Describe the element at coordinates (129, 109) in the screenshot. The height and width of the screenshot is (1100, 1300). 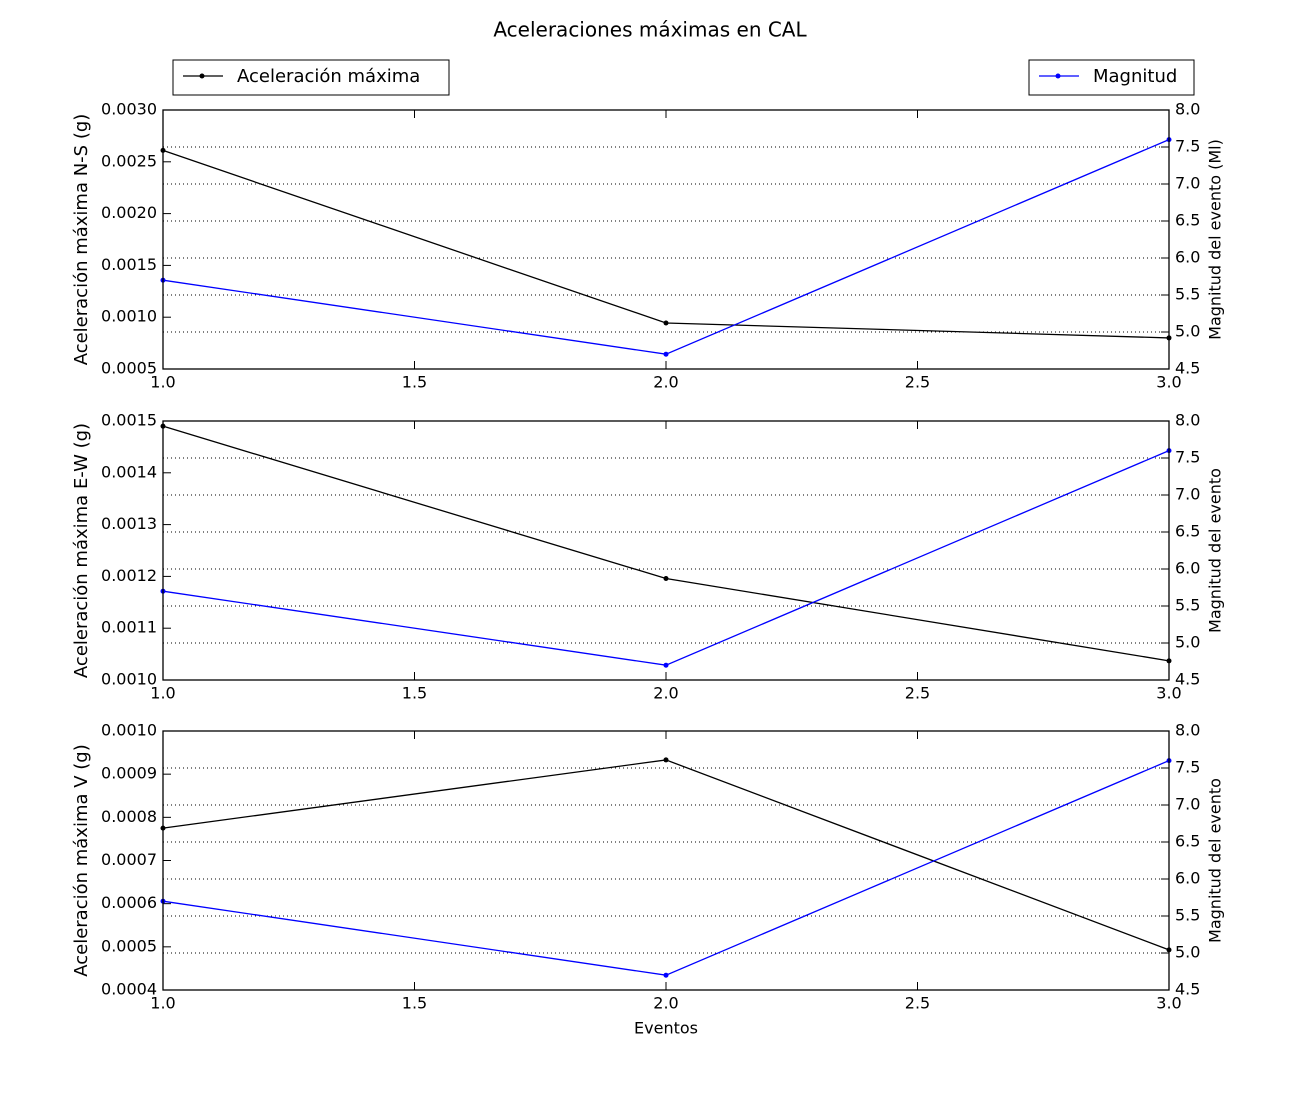
I see `y-tick-label: 0.0030` at that location.